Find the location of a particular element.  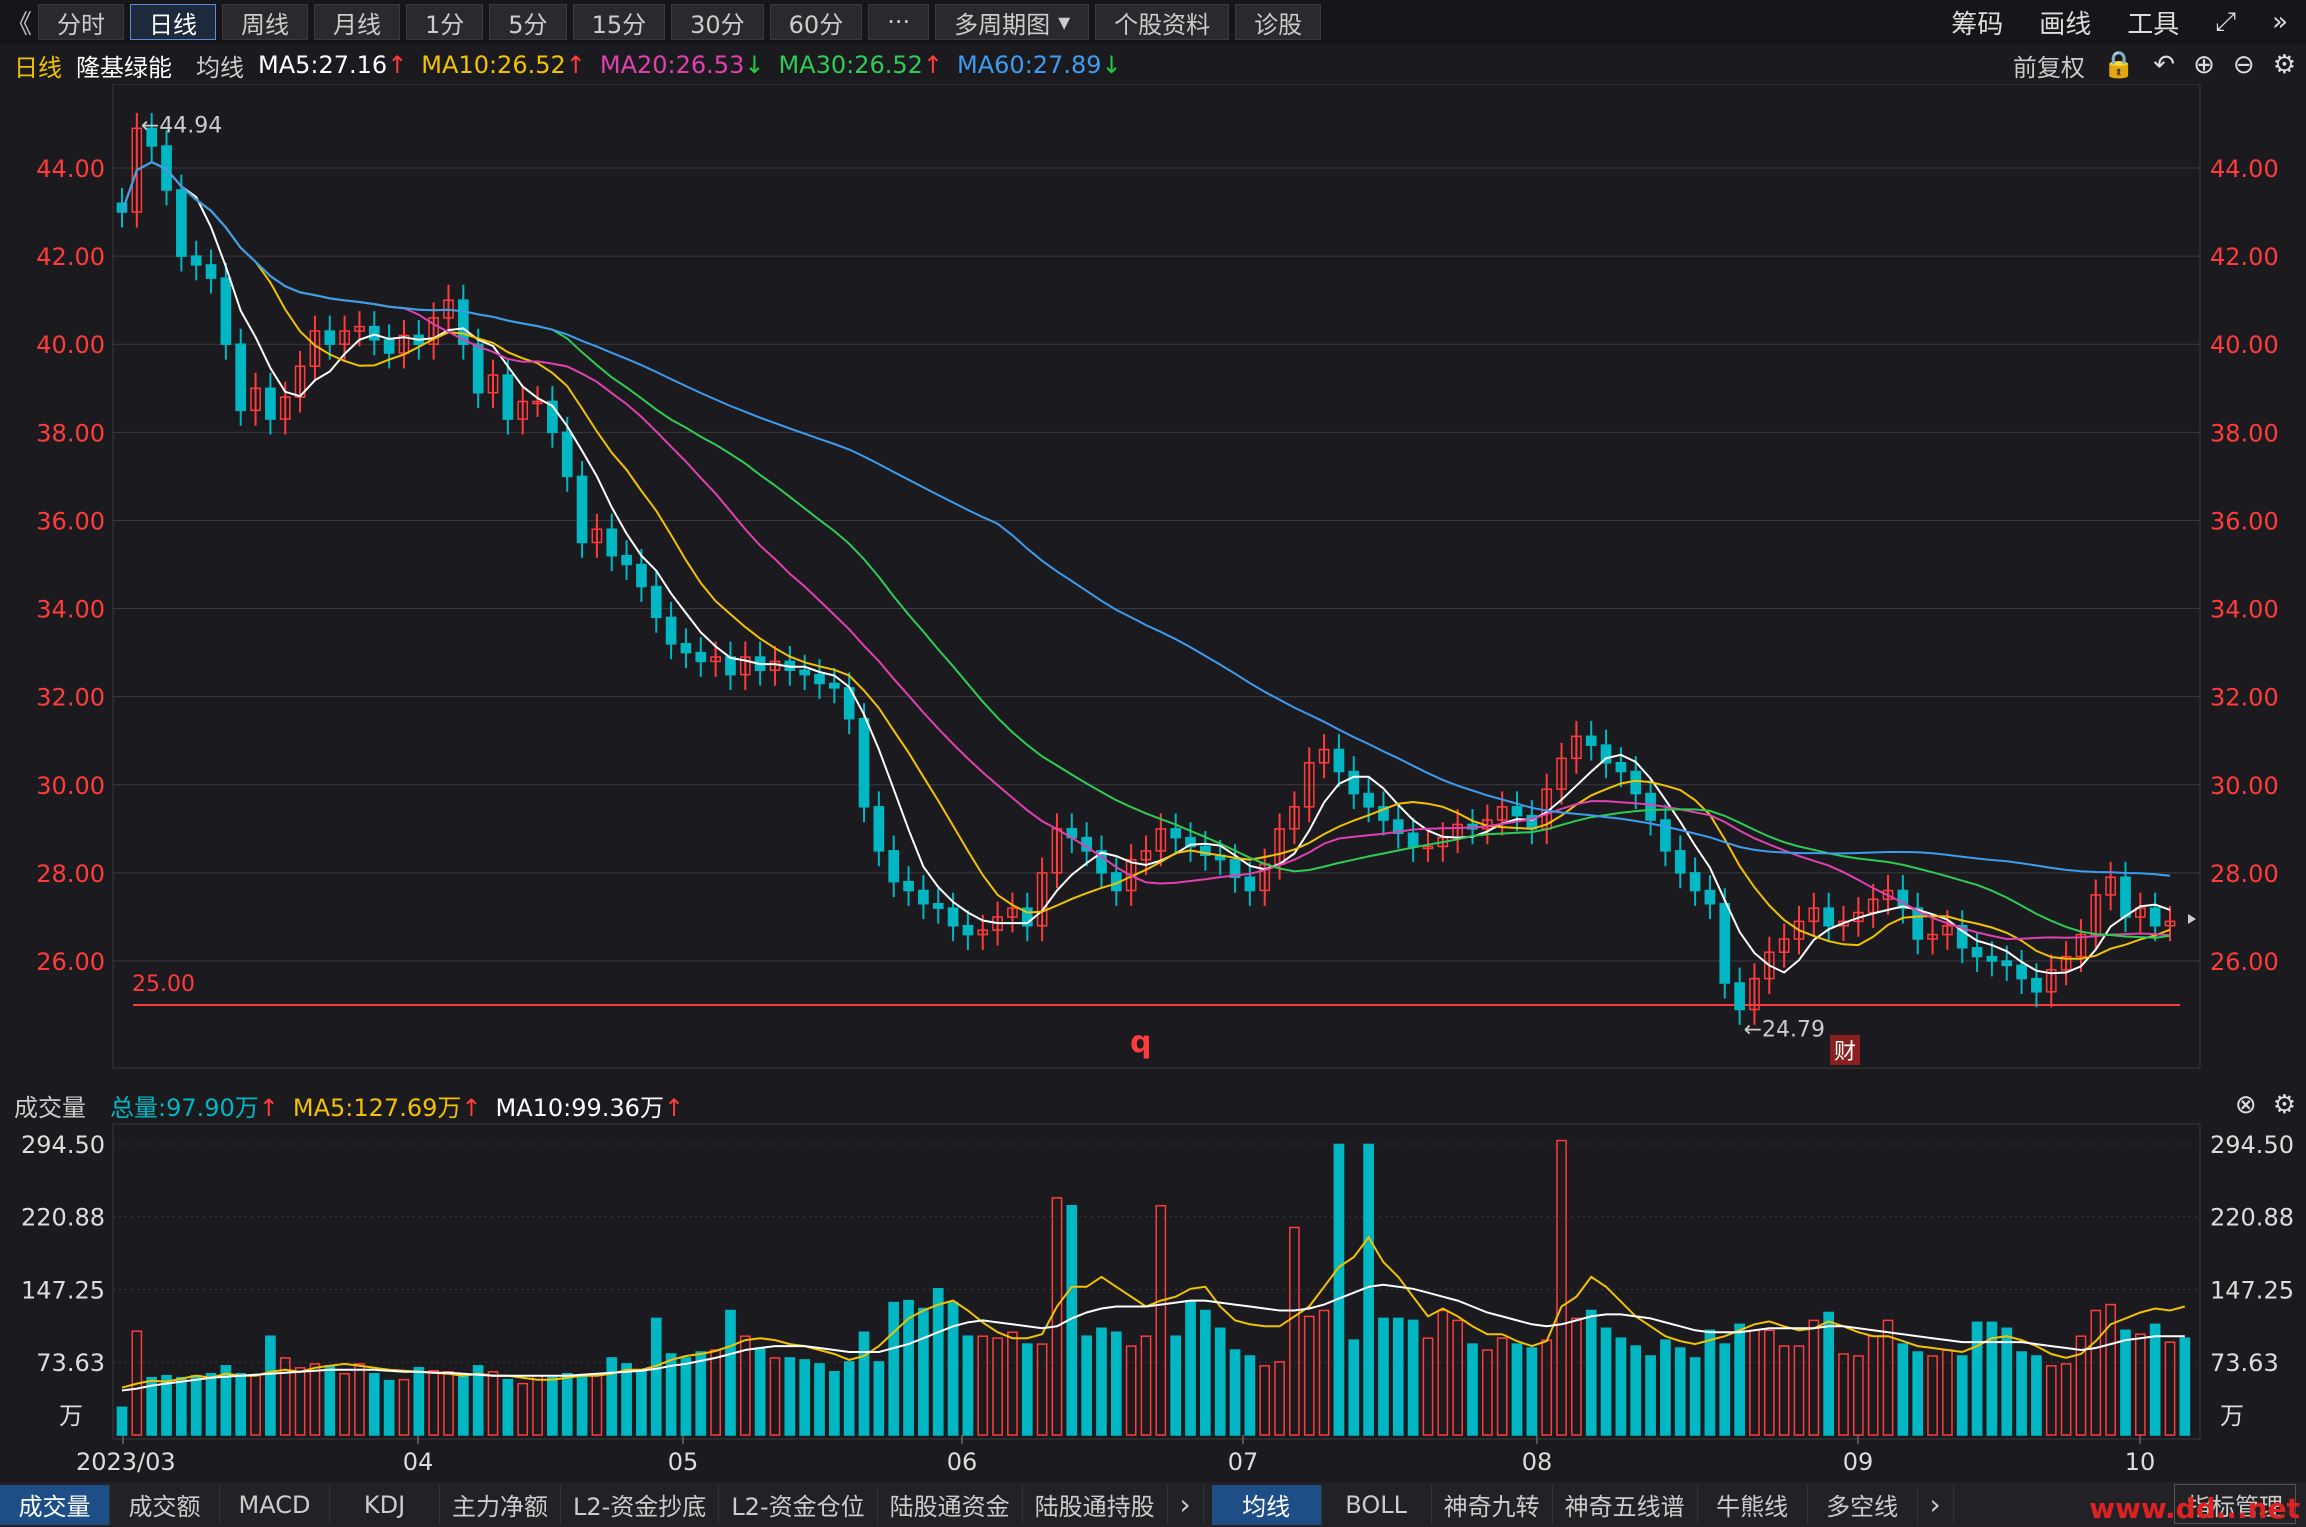

indicator-tab-牛熊线: 牛熊线 is located at coordinates (1753, 1504).